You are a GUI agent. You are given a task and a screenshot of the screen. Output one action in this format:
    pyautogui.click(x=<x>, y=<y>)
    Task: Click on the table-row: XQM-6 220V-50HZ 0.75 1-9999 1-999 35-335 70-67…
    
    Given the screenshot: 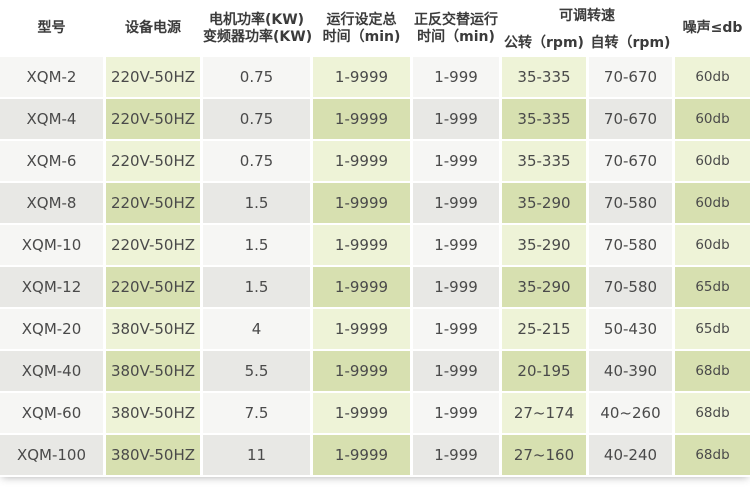 What is the action you would take?
    pyautogui.click(x=375, y=161)
    